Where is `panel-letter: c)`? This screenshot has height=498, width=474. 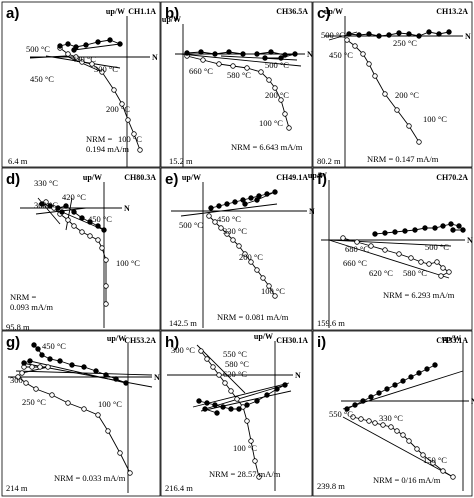
panel-letter: c) is located at coordinates (323, 13).